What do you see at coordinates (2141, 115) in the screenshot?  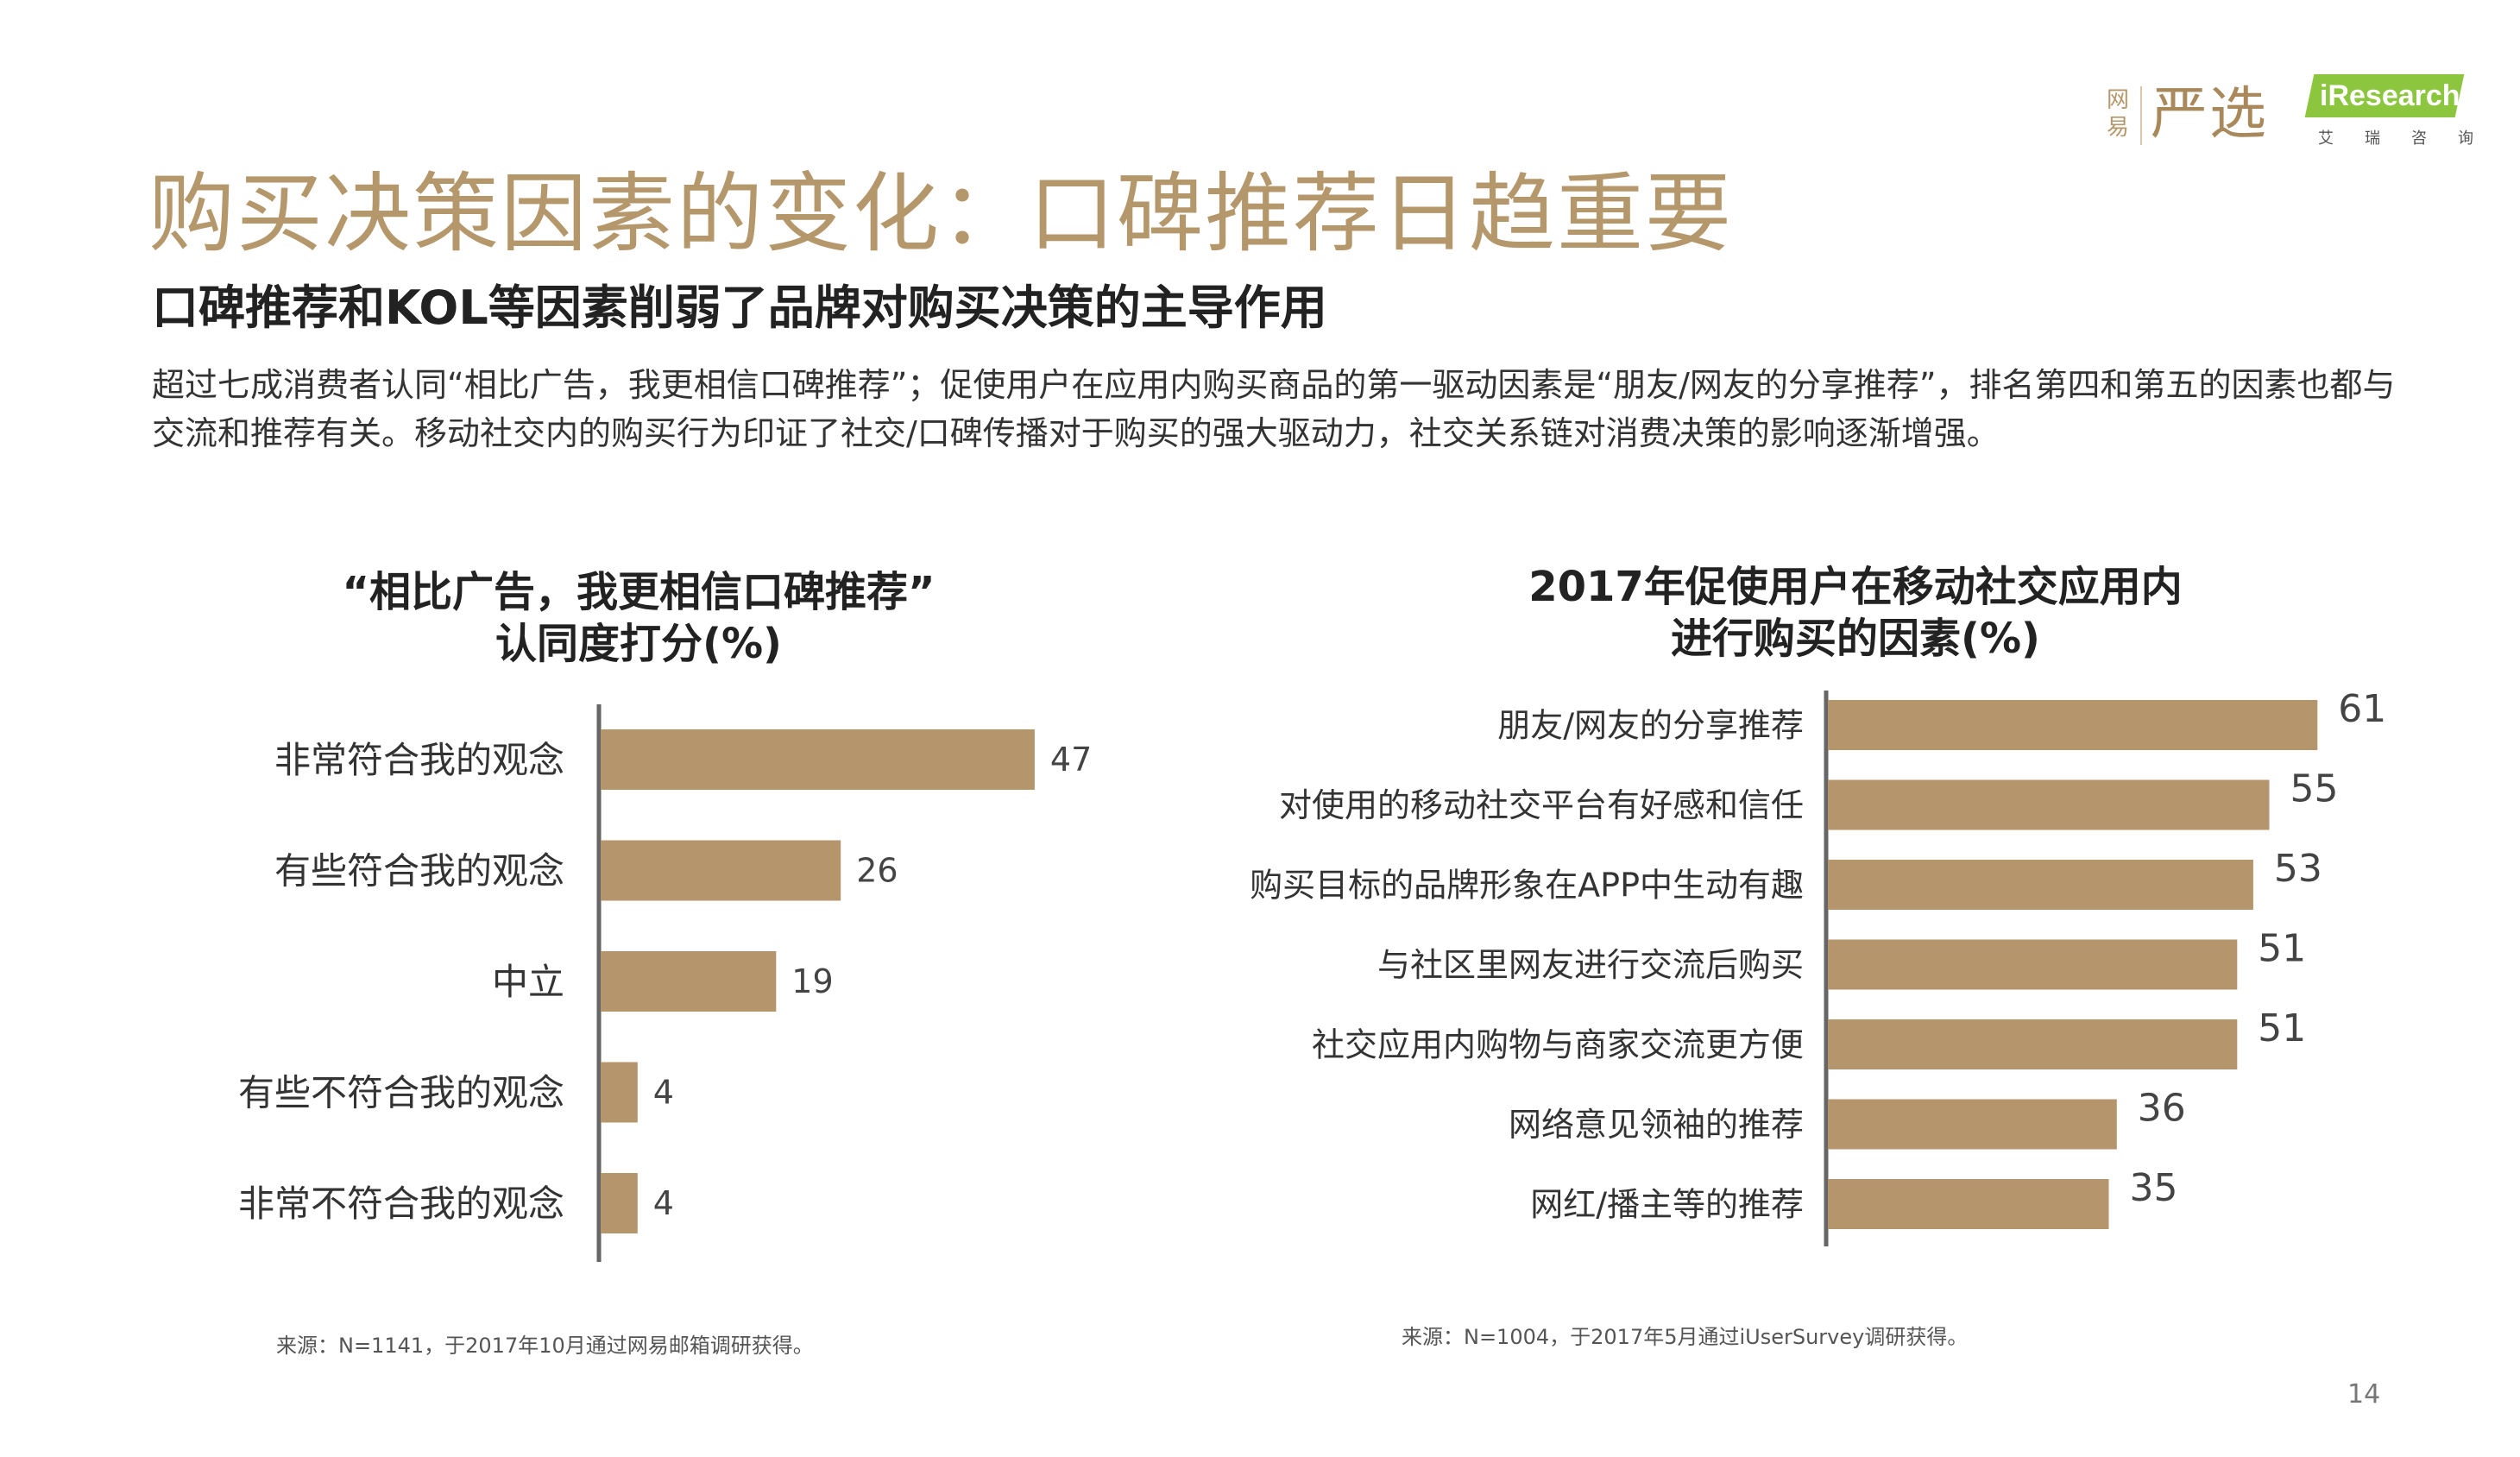 I see `logo-divider` at bounding box center [2141, 115].